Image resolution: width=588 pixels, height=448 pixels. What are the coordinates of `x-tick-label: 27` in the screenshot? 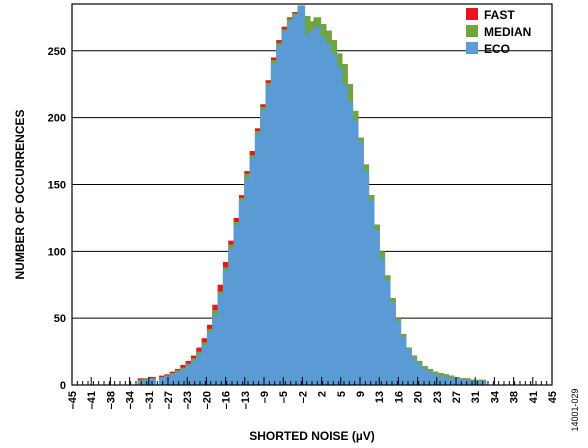 It's located at (457, 397).